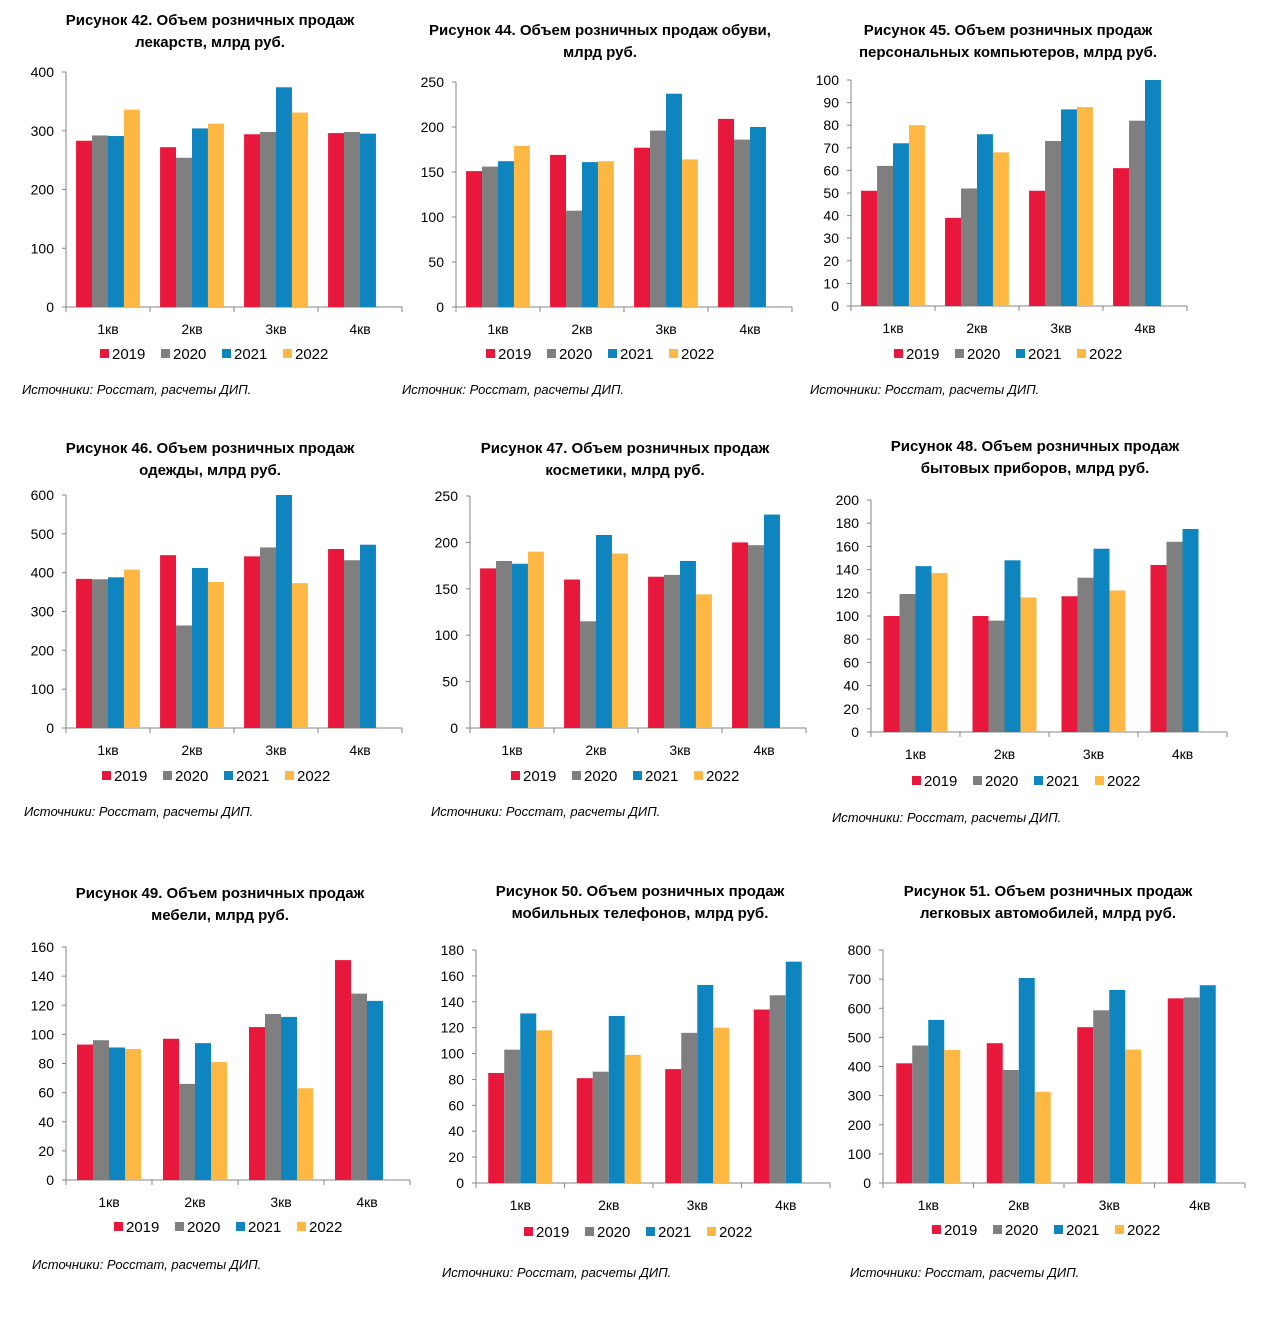 Image resolution: width=1268 pixels, height=1340 pixels. I want to click on y-tick-label: 80, so click(831, 125).